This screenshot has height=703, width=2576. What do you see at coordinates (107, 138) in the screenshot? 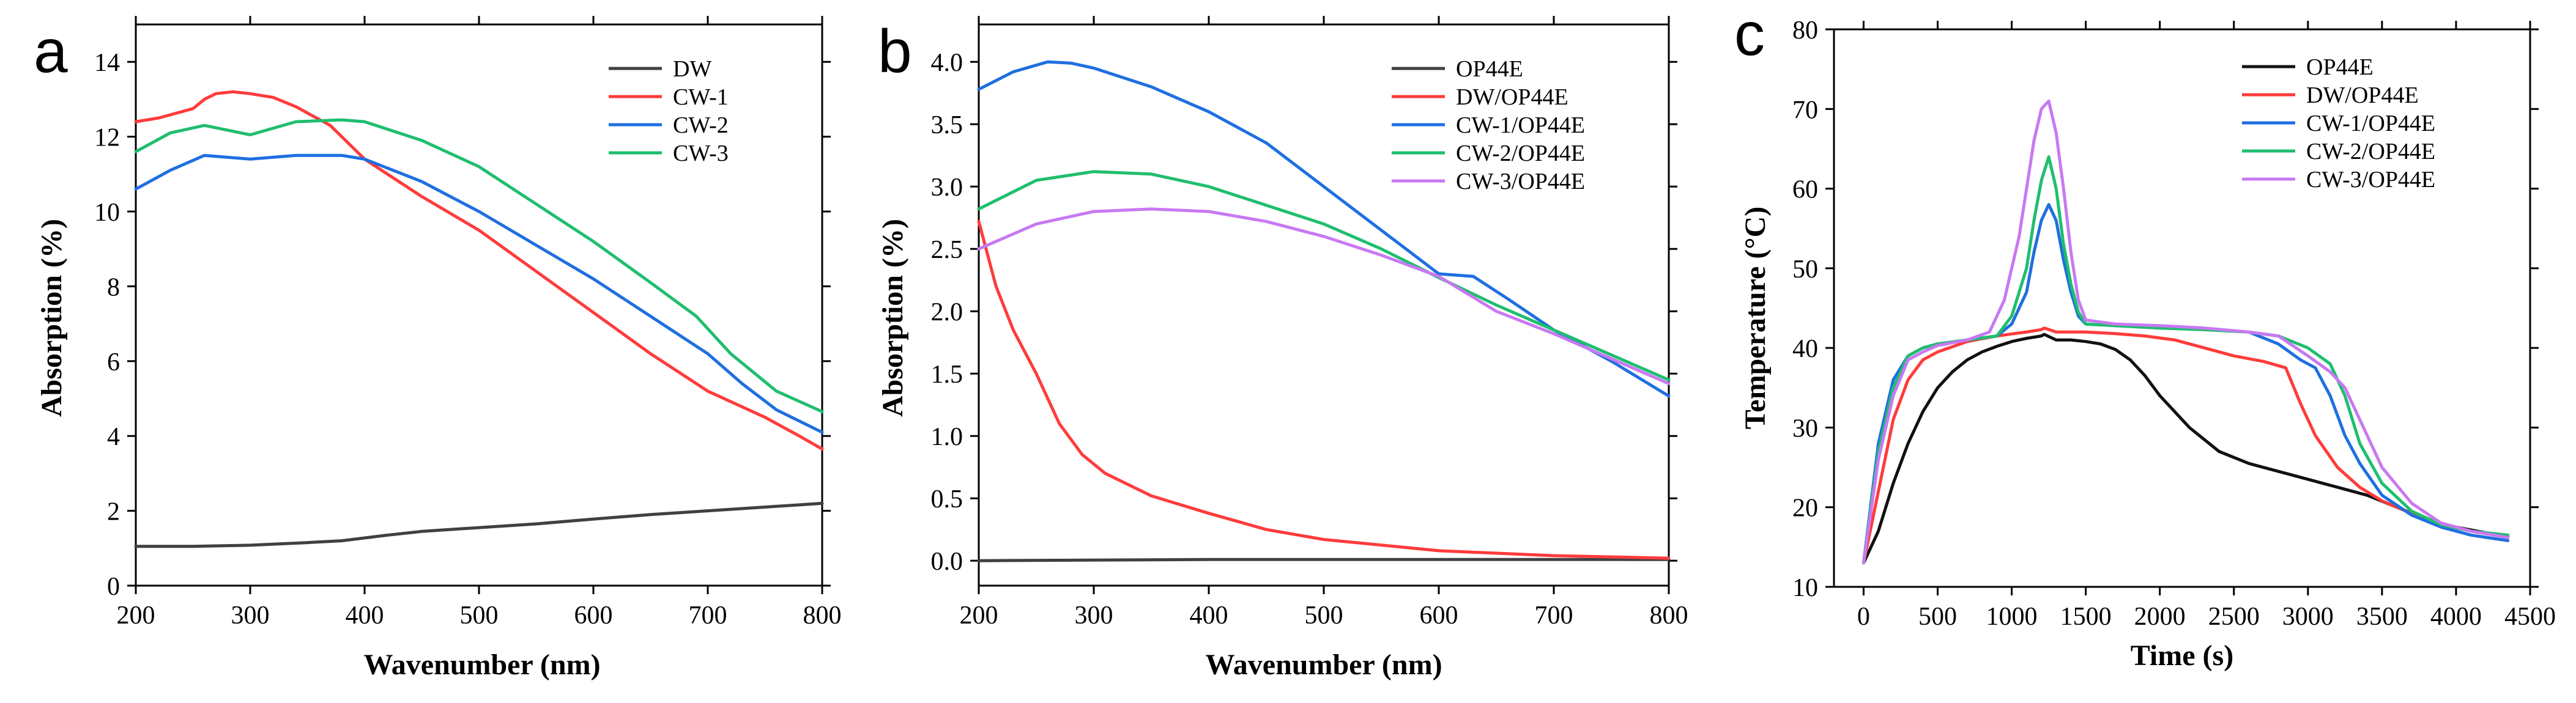
I see `y-tick-label: 12` at bounding box center [107, 138].